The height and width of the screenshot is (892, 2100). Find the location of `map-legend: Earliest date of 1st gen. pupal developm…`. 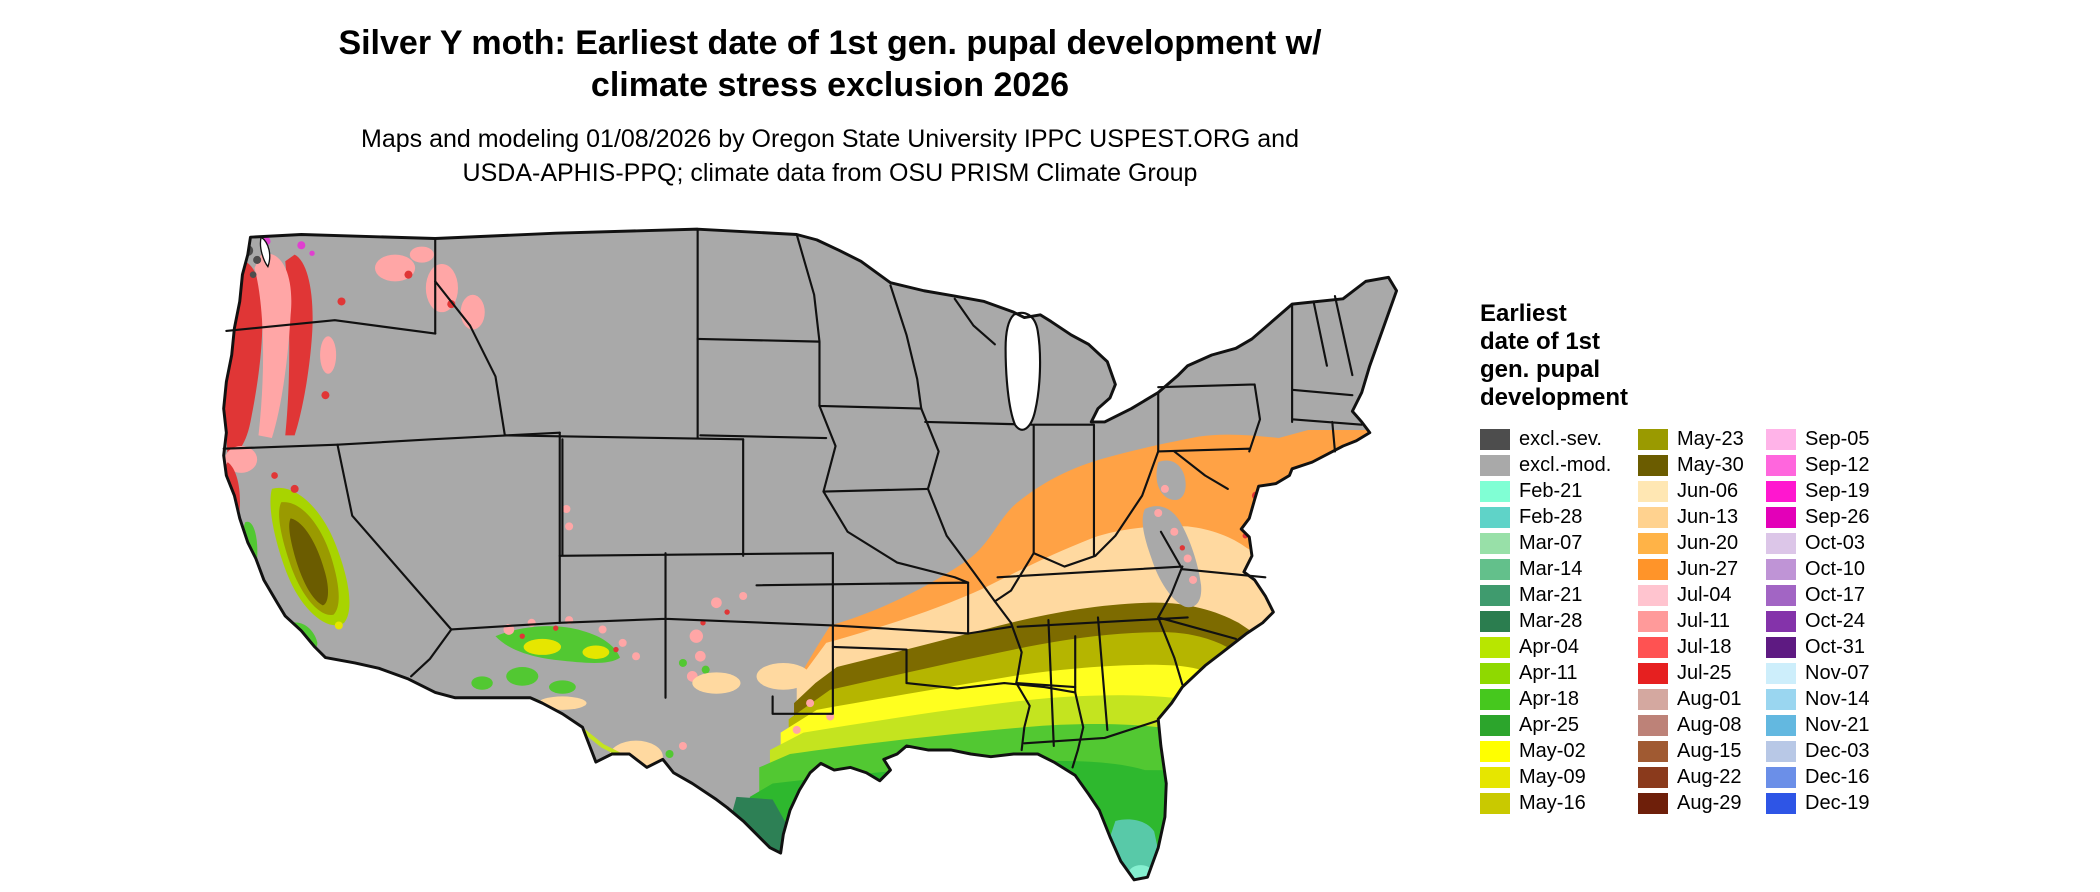

map-legend: Earliest date of 1st gen. pupal developm… is located at coordinates (1689, 558).